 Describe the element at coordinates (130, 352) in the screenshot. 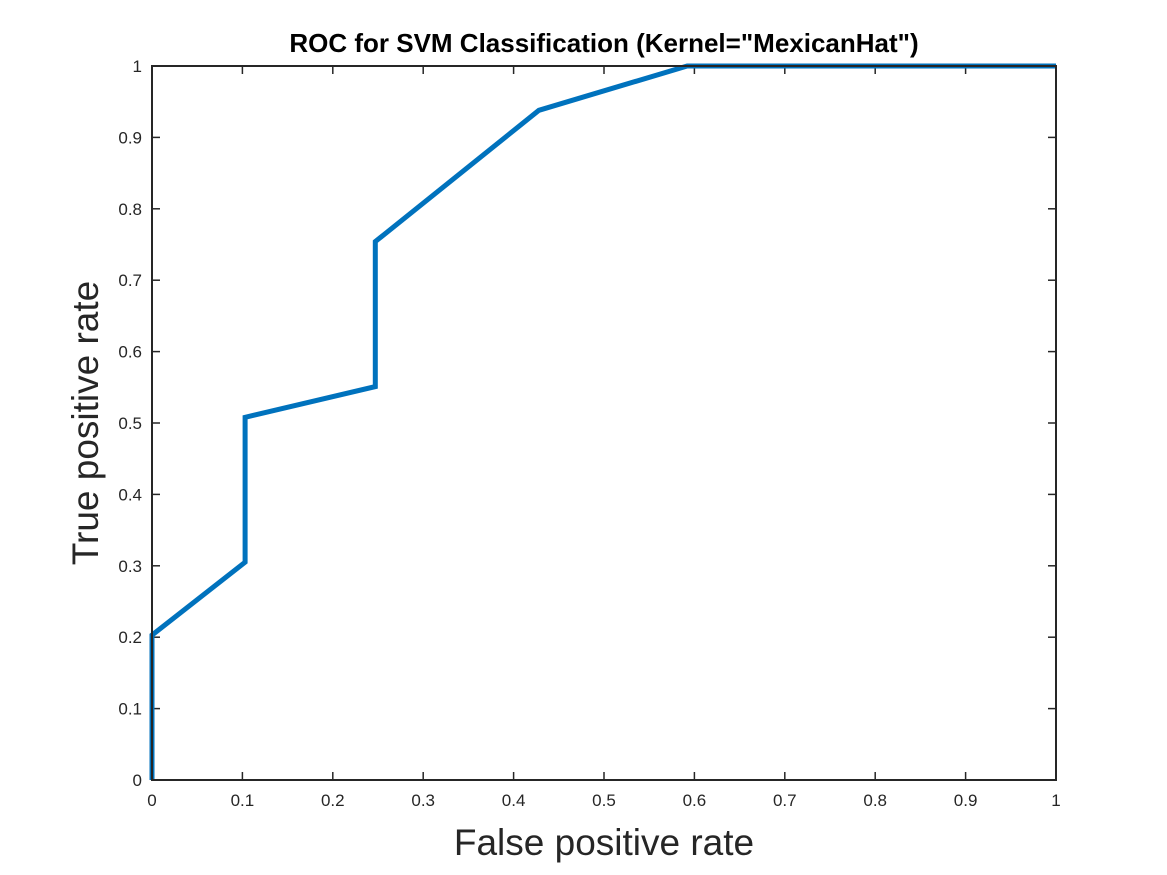

I see `y-tick-label: 0.6` at that location.